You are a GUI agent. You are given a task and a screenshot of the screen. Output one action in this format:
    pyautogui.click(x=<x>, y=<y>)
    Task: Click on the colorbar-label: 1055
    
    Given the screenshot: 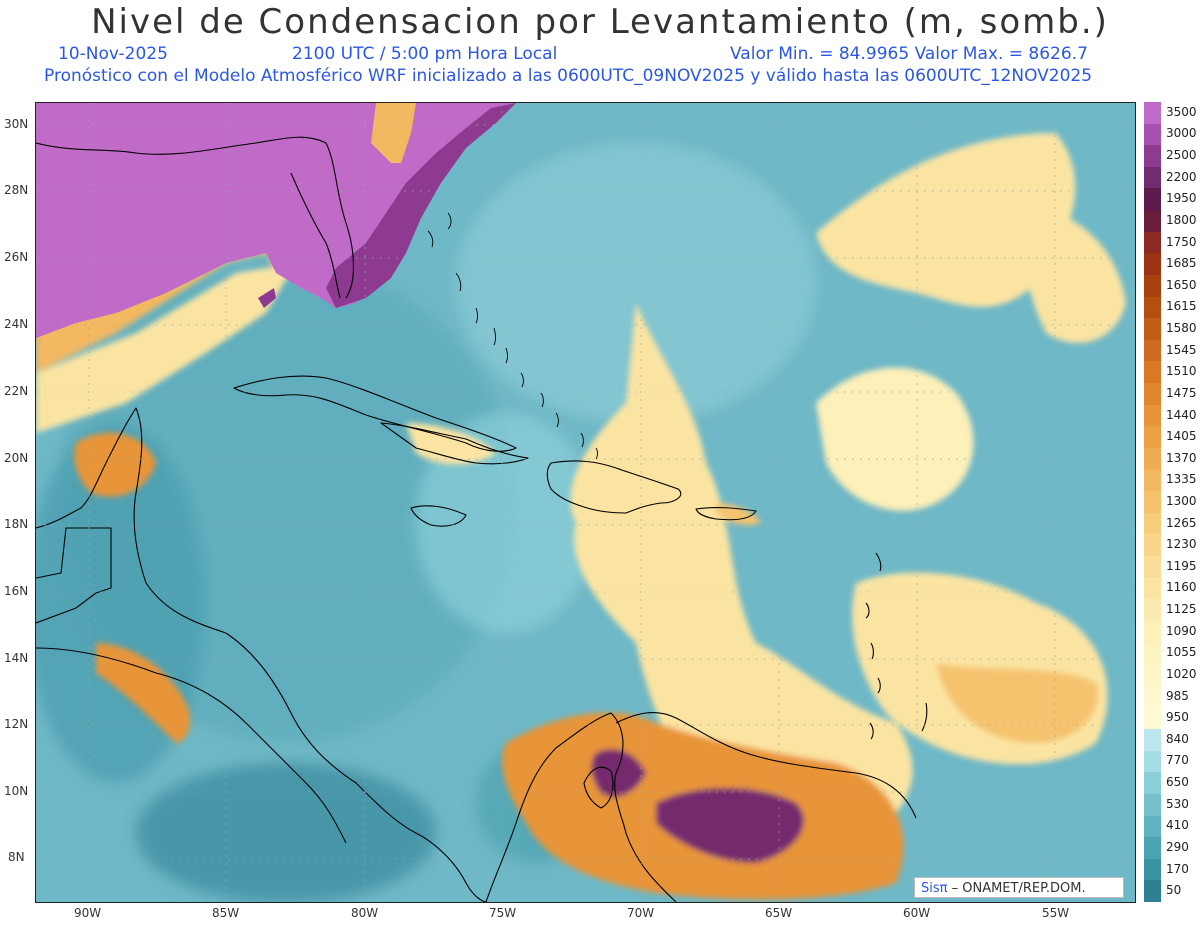 What is the action you would take?
    pyautogui.click(x=1181, y=652)
    